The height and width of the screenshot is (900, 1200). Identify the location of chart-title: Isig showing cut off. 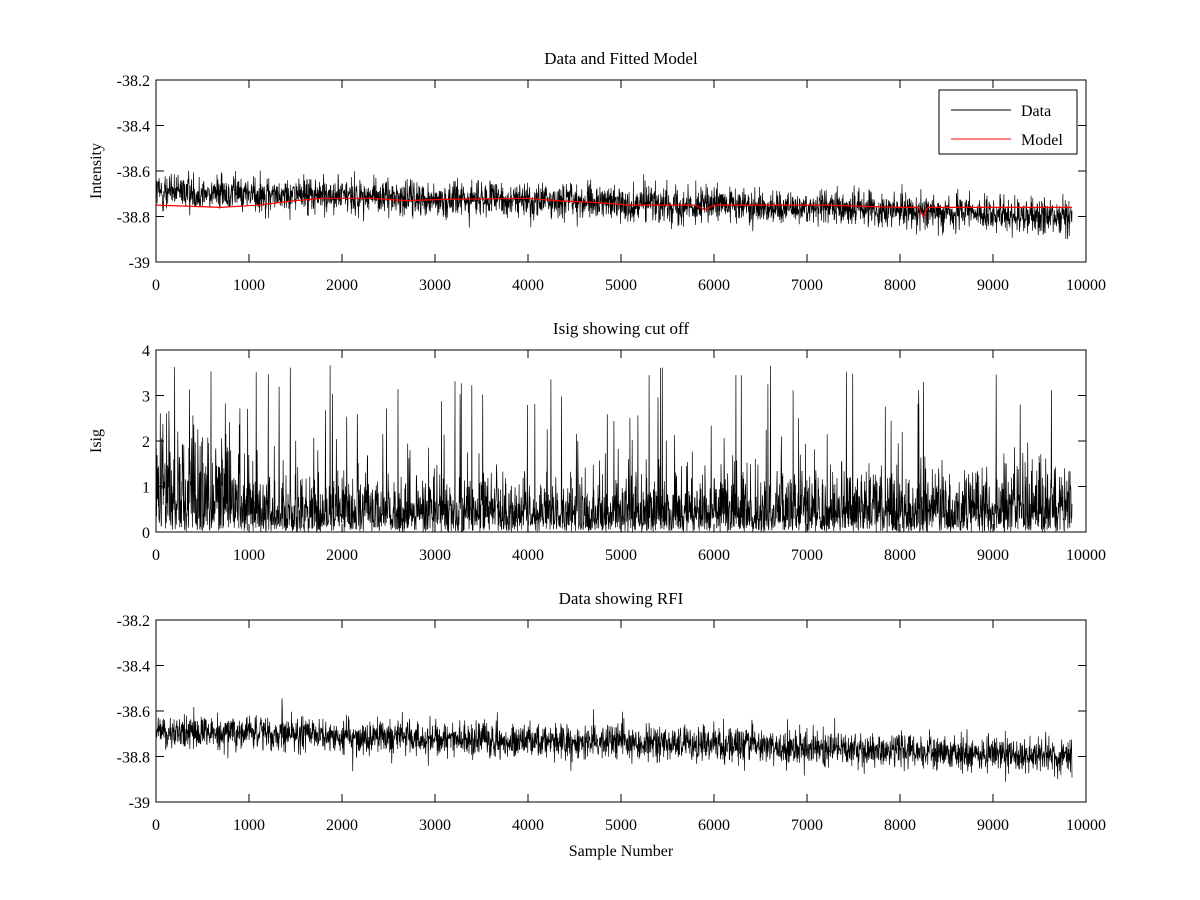
(621, 328).